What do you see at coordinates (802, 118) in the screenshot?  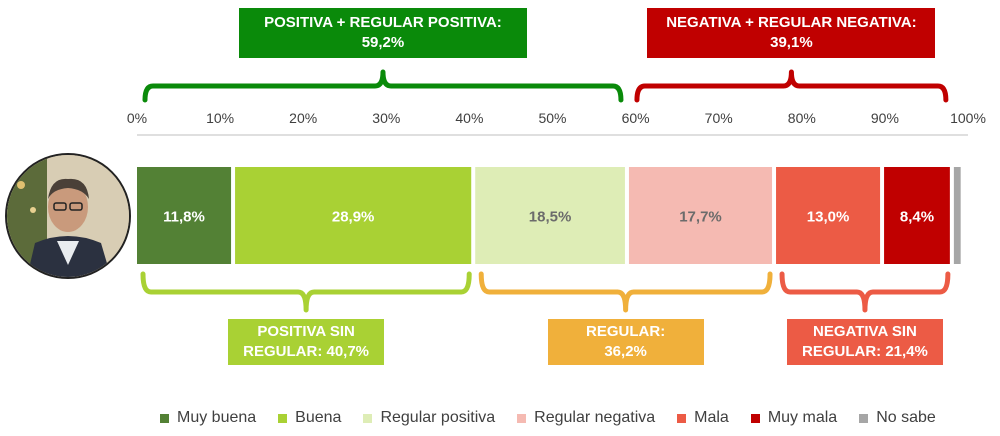 I see `x-tick-label: 80%` at bounding box center [802, 118].